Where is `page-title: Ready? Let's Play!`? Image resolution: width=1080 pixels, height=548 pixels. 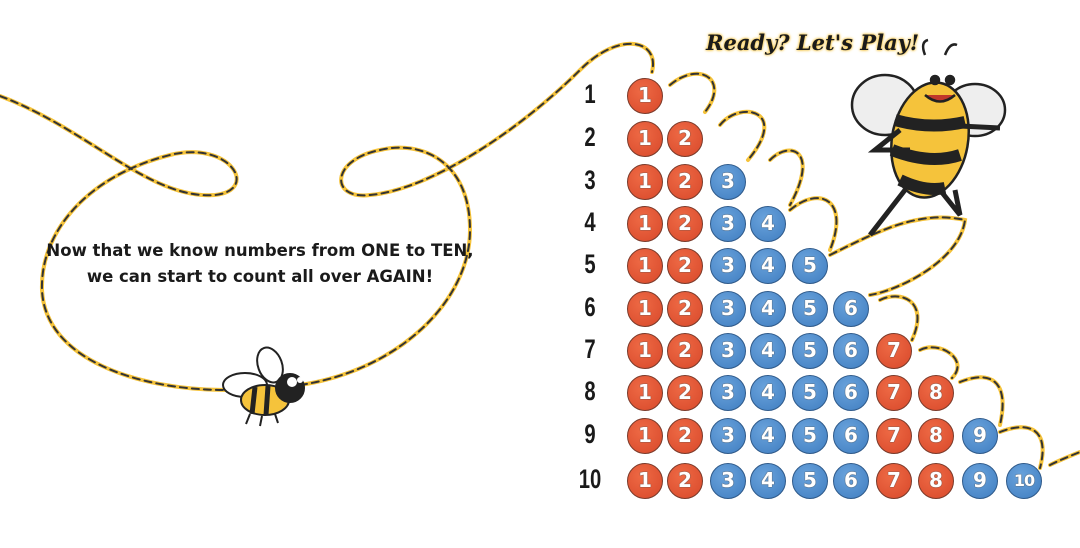
page-title: Ready? Let's Play! is located at coordinates (813, 42).